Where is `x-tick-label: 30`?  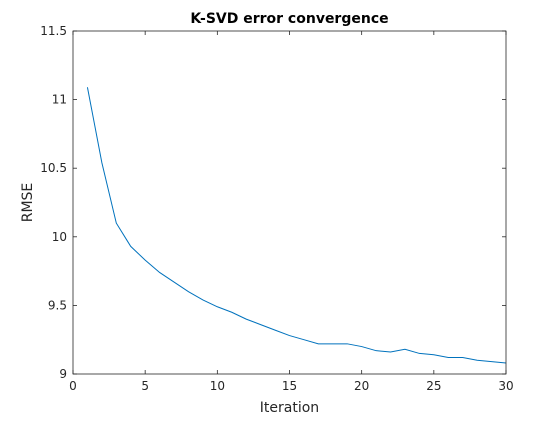
x-tick-label: 30 is located at coordinates (505, 386).